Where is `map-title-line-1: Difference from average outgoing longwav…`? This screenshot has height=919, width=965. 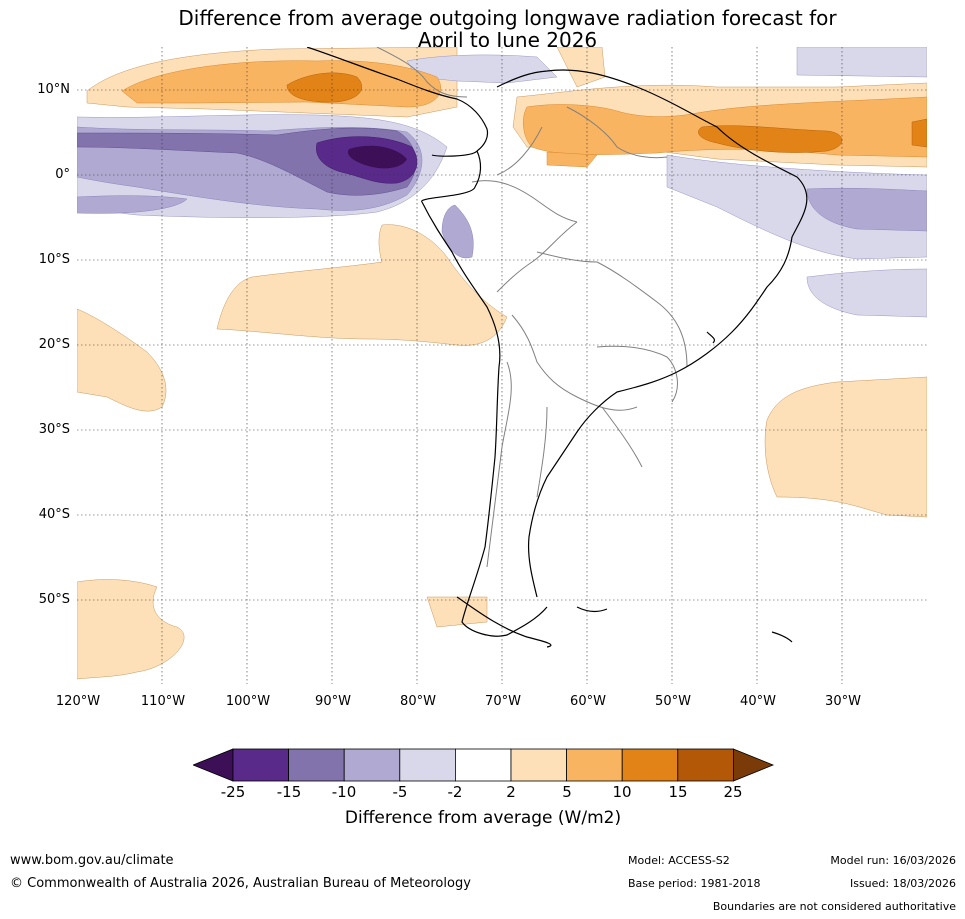
map-title-line-1: Difference from average outgoing longwav… is located at coordinates (507, 18).